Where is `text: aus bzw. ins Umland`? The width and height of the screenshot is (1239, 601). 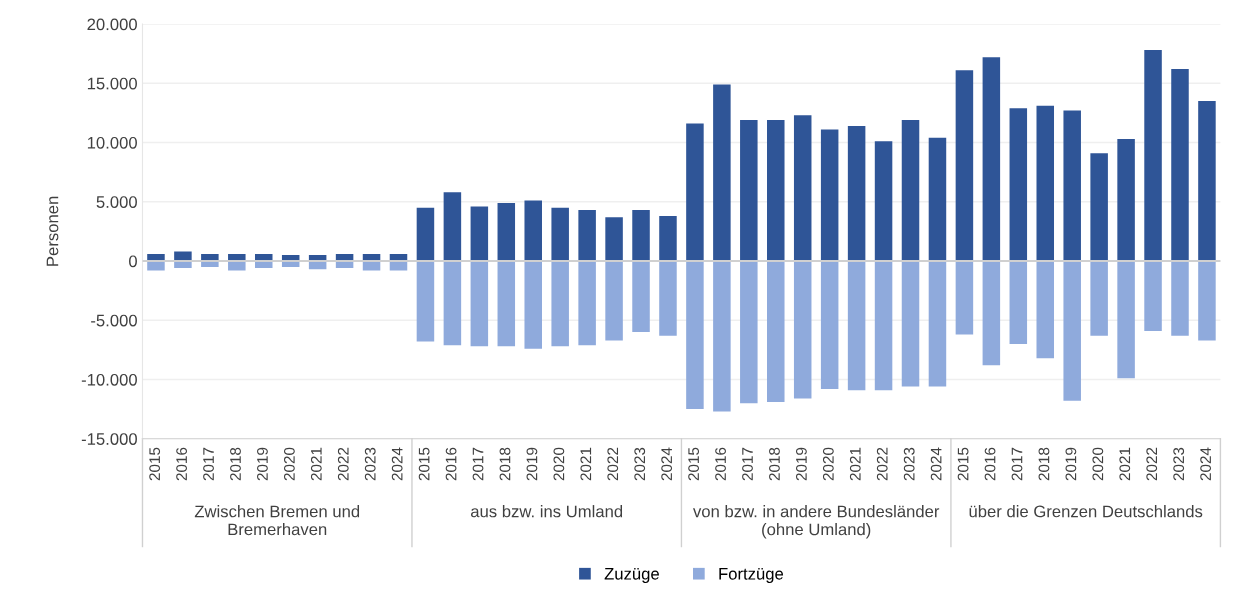
text: aus bzw. ins Umland is located at coordinates (547, 511).